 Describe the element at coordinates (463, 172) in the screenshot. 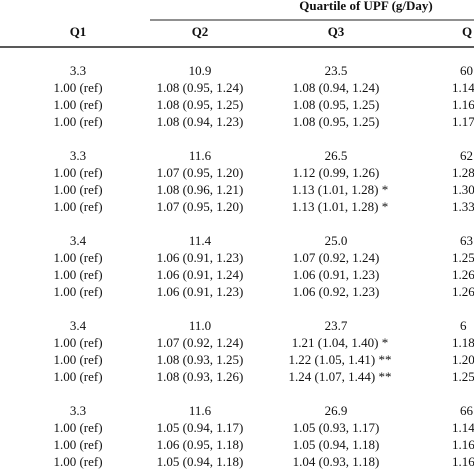

I see `cell: 1.28 (1.13` at that location.